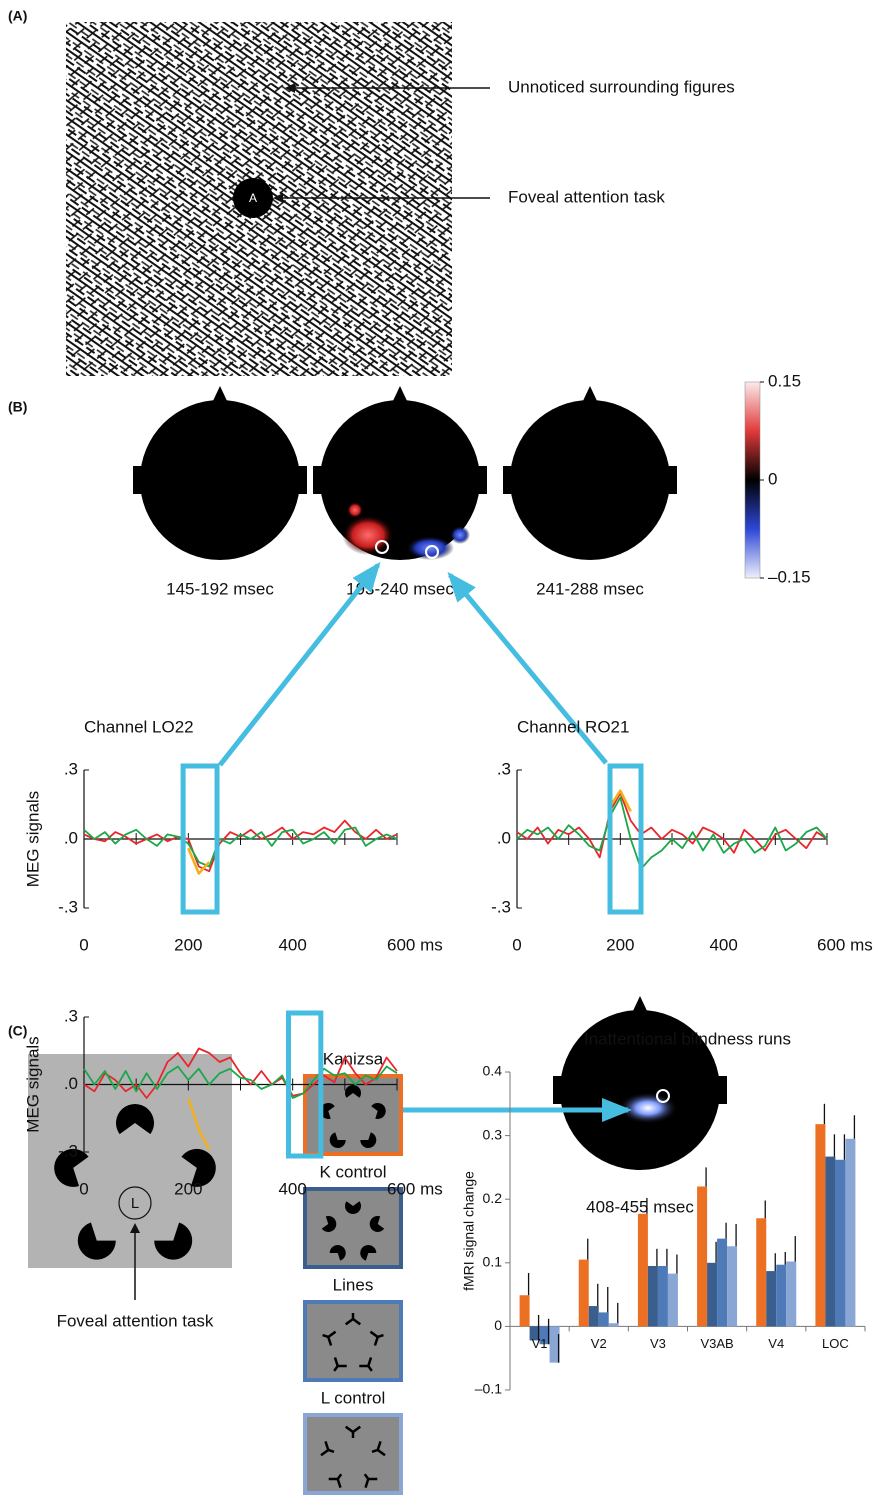  I want to click on link-arrow, so click(527, 668).